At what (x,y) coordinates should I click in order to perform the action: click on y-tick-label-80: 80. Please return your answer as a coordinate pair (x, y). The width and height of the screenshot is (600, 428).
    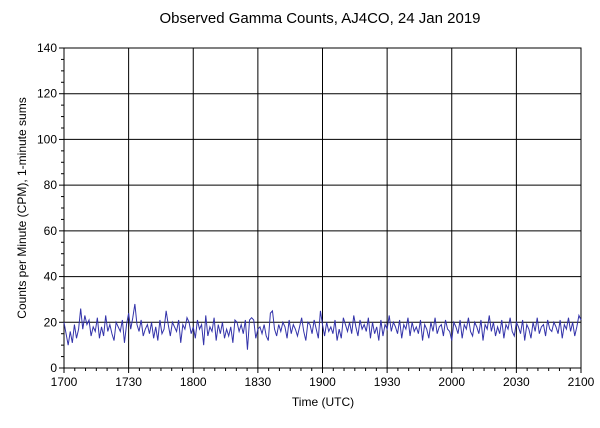
    Looking at the image, I should click on (51, 185).